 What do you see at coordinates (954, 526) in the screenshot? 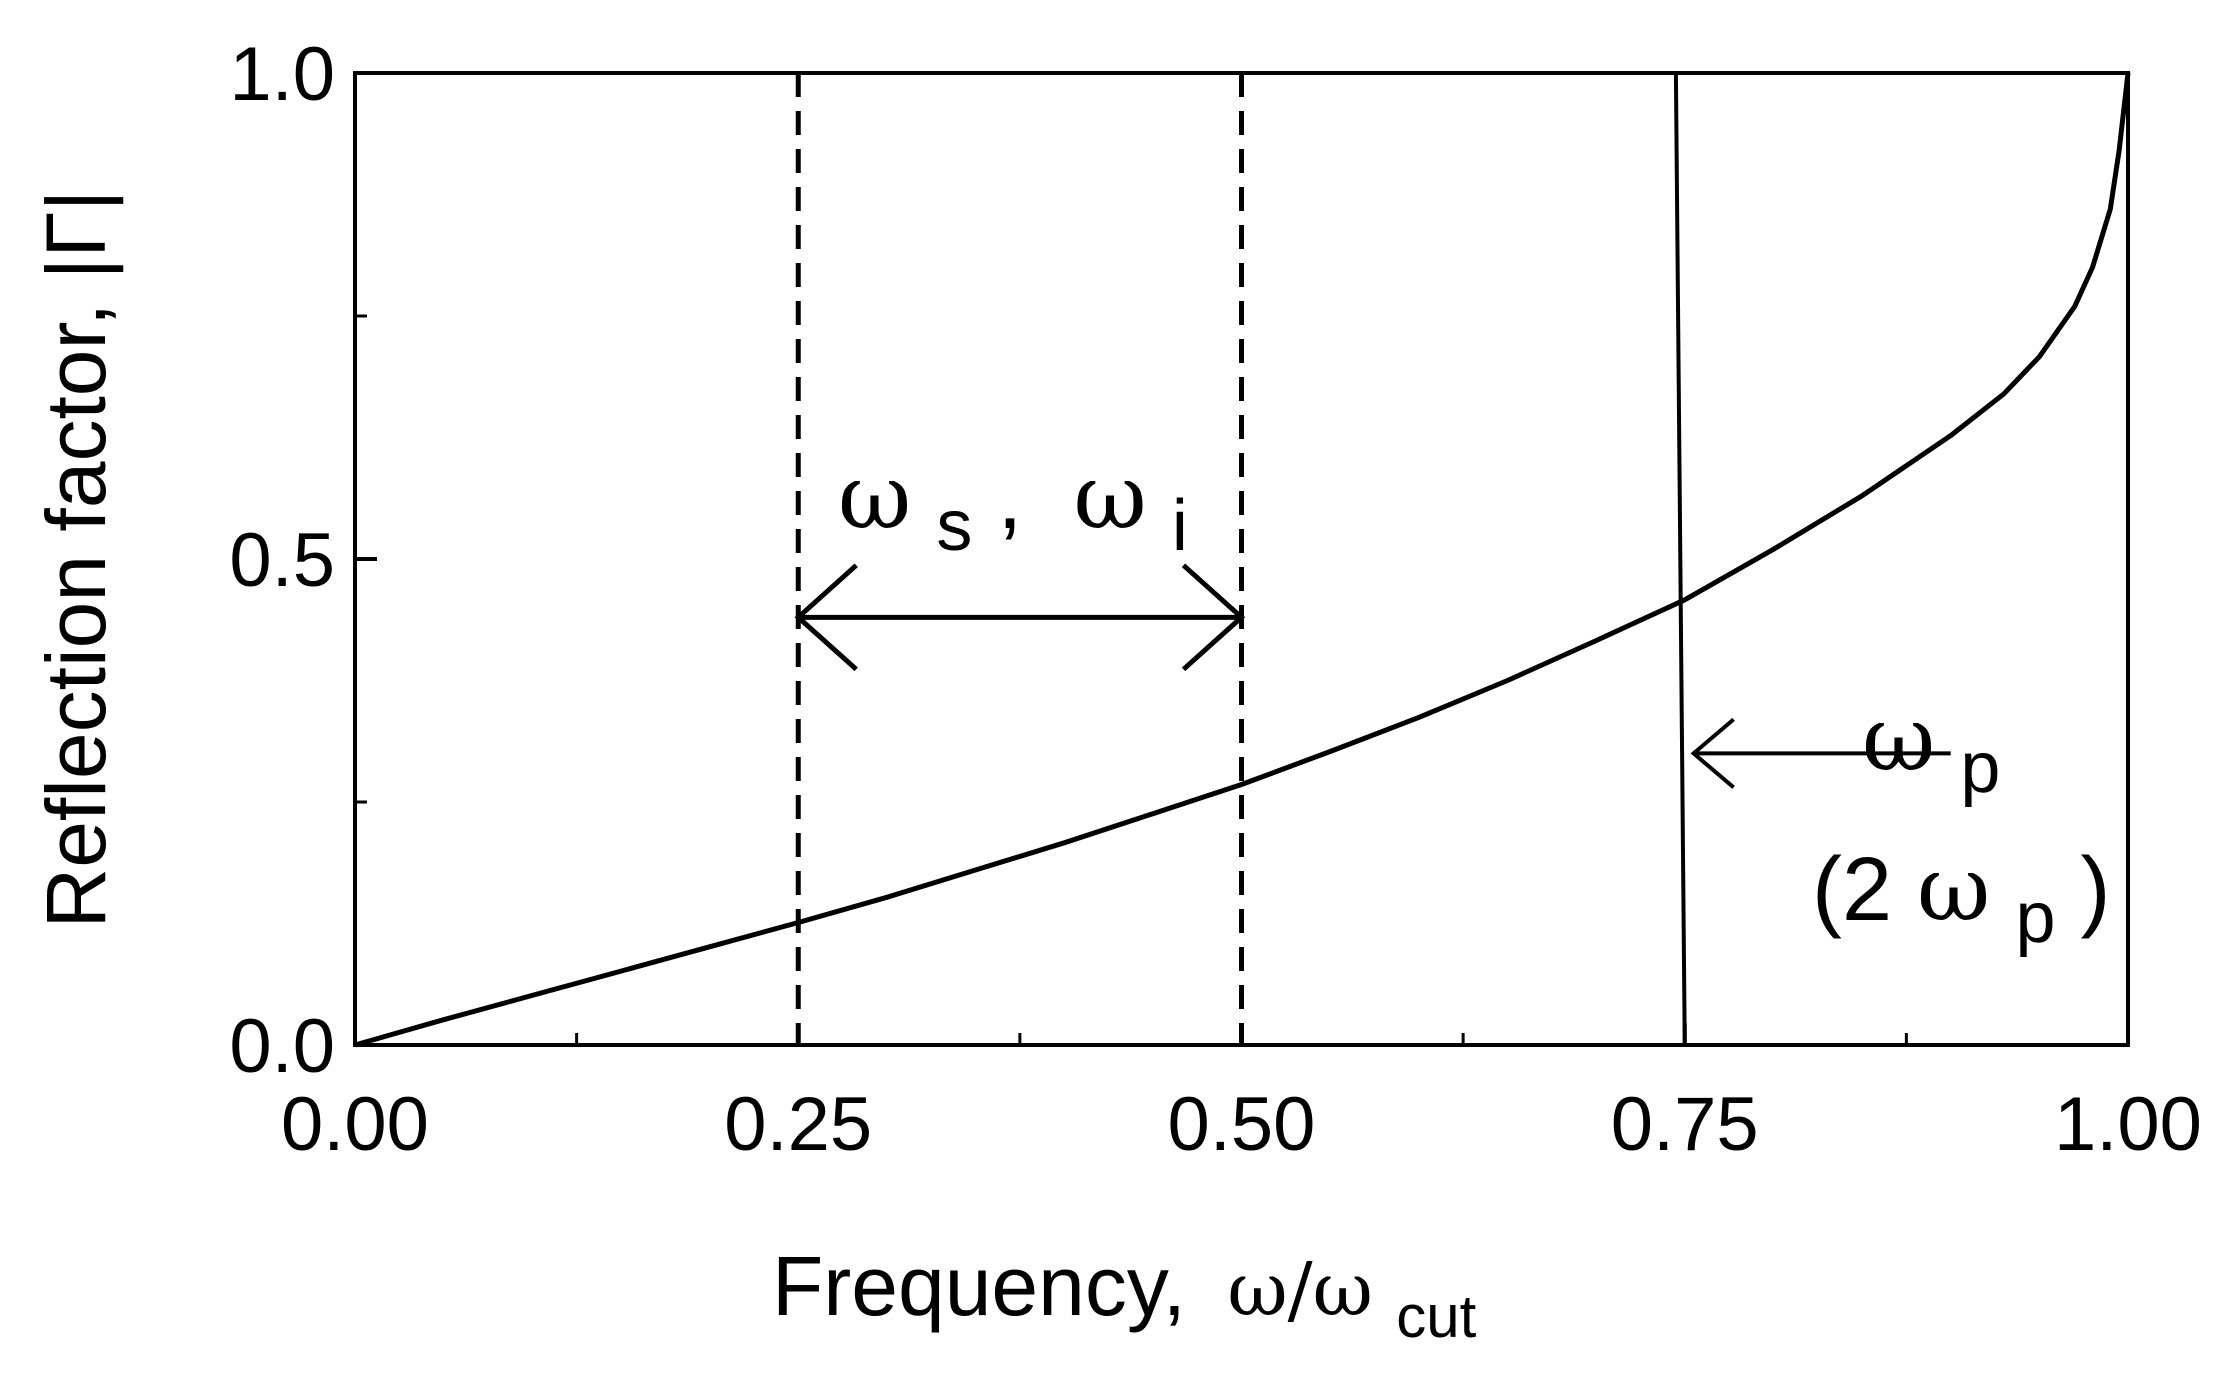
I see `omega-s-subscript: s` at bounding box center [954, 526].